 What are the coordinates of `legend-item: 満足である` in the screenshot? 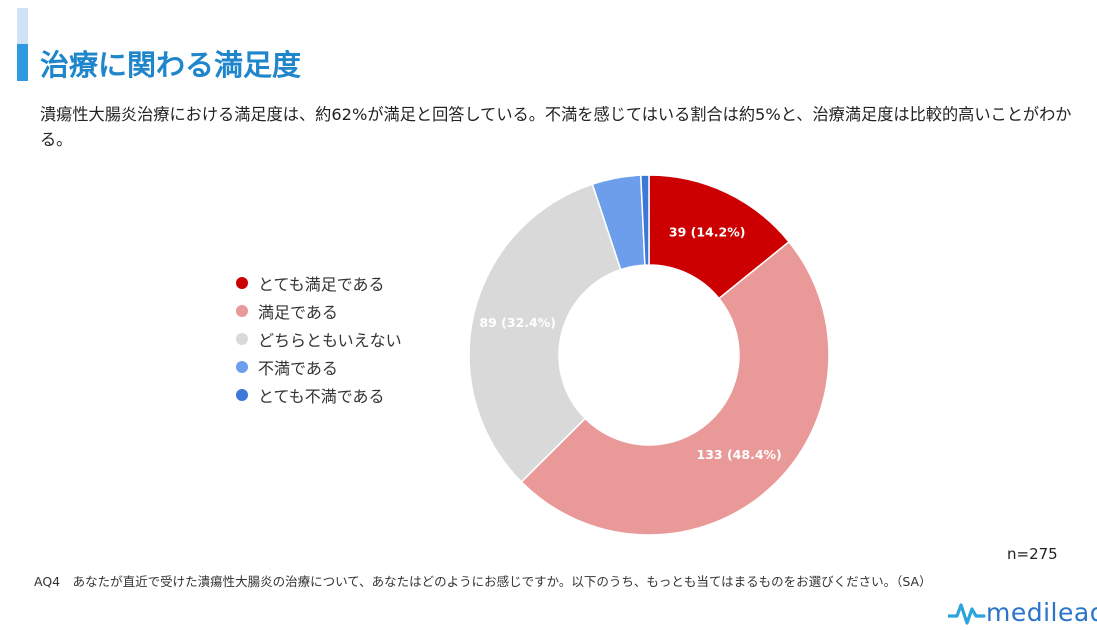 It's located at (319, 311).